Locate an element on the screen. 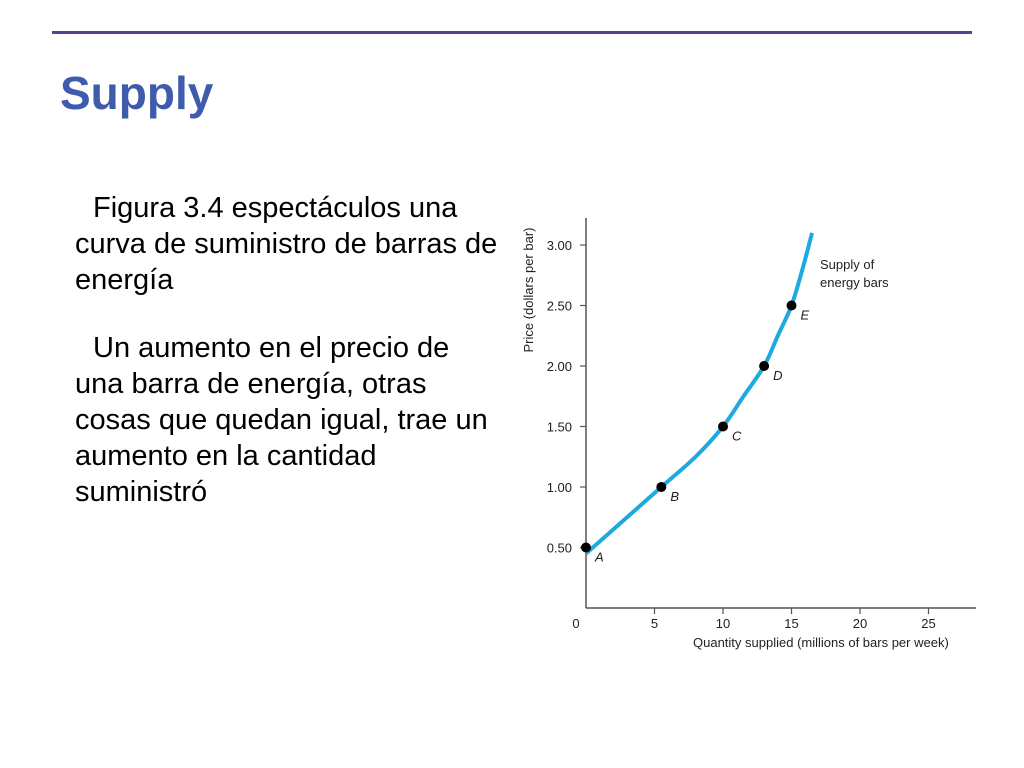  y-tick-label: 2.50 is located at coordinates (559, 306).